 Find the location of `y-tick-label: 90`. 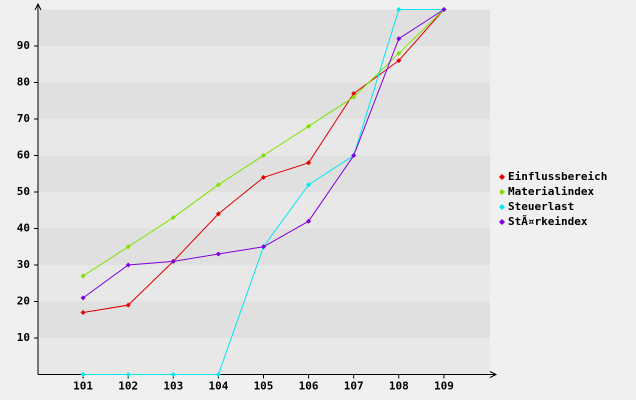

y-tick-label: 90 is located at coordinates (23, 45).